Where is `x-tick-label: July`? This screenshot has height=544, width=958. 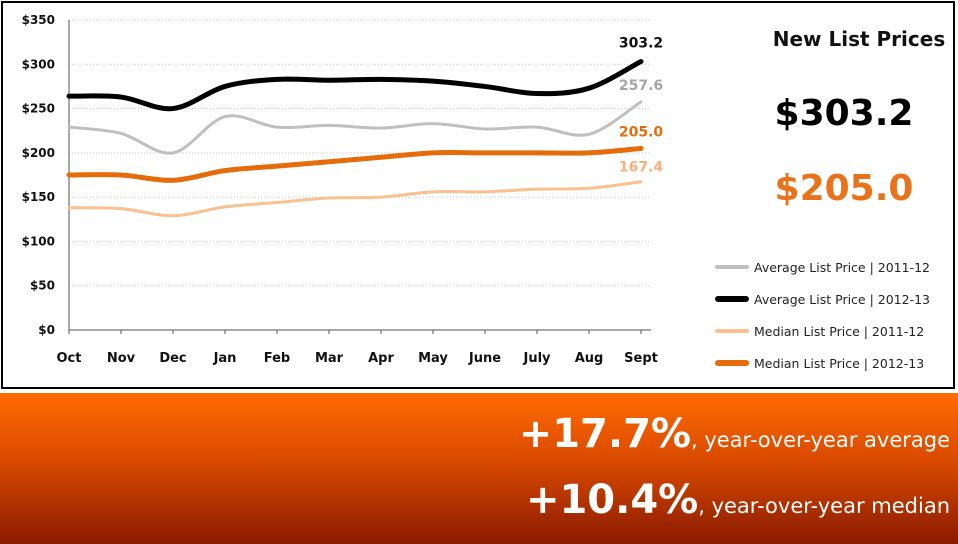
x-tick-label: July is located at coordinates (536, 358).